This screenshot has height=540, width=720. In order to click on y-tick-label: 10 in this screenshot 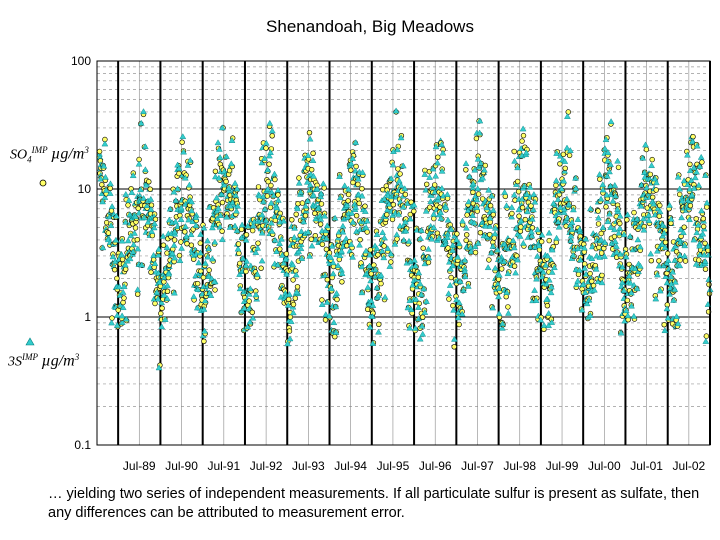, I will do `click(85, 189)`.